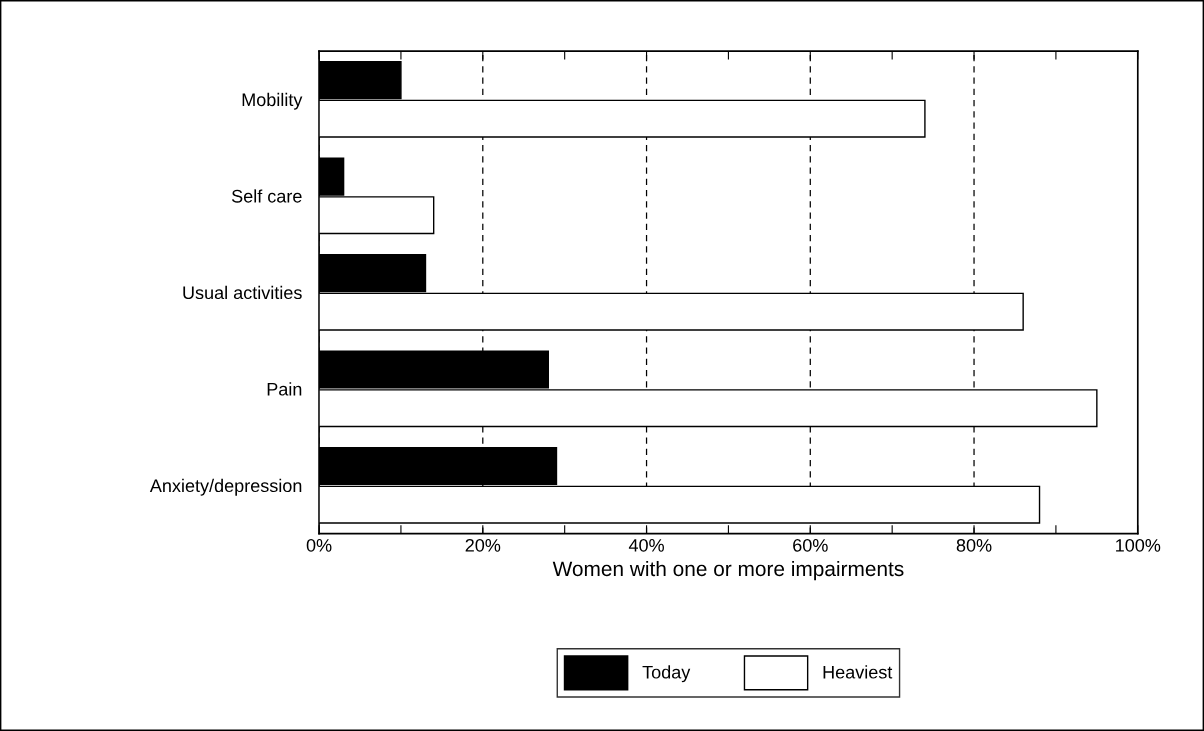 The height and width of the screenshot is (731, 1204). Describe the element at coordinates (1138, 545) in the screenshot. I see `x-tick-label: 100%` at that location.